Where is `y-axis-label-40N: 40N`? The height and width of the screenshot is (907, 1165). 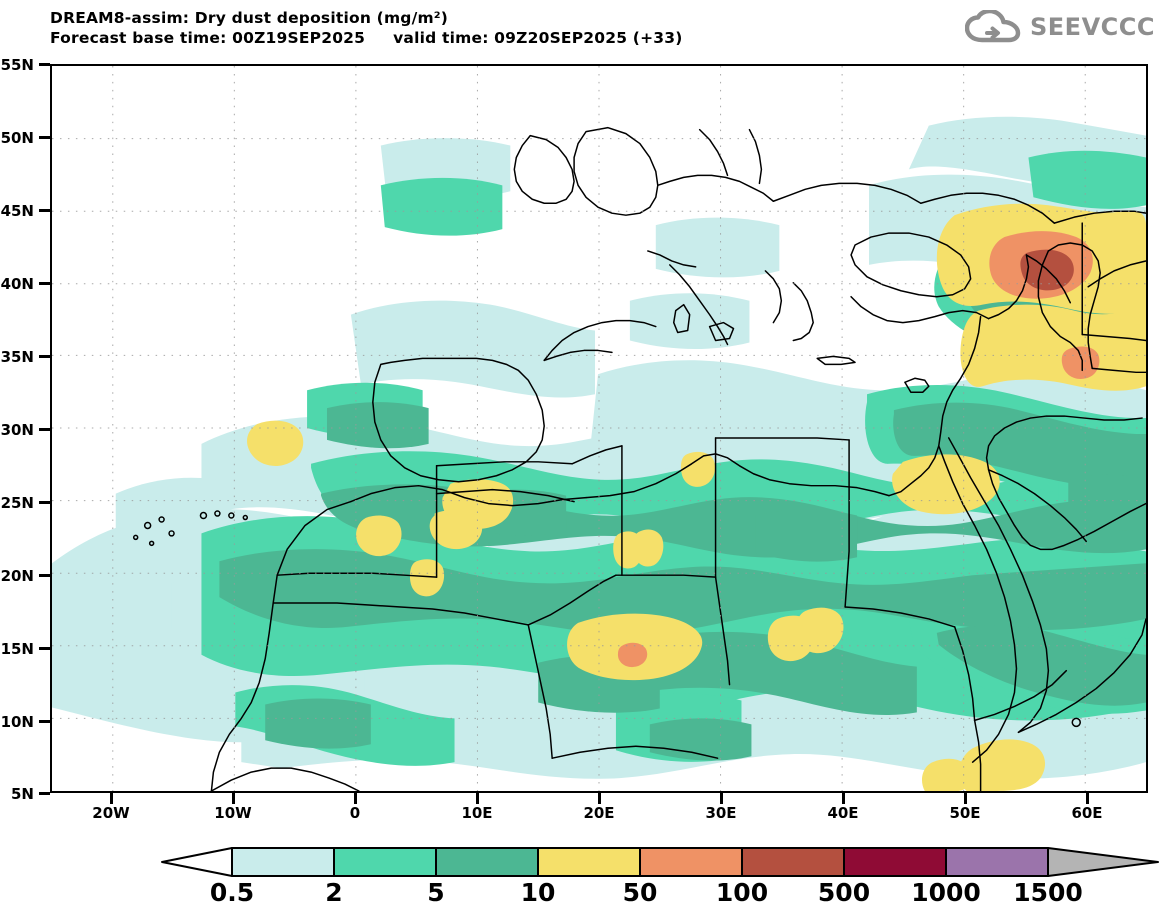 y-axis-label-40N: 40N is located at coordinates (17, 284).